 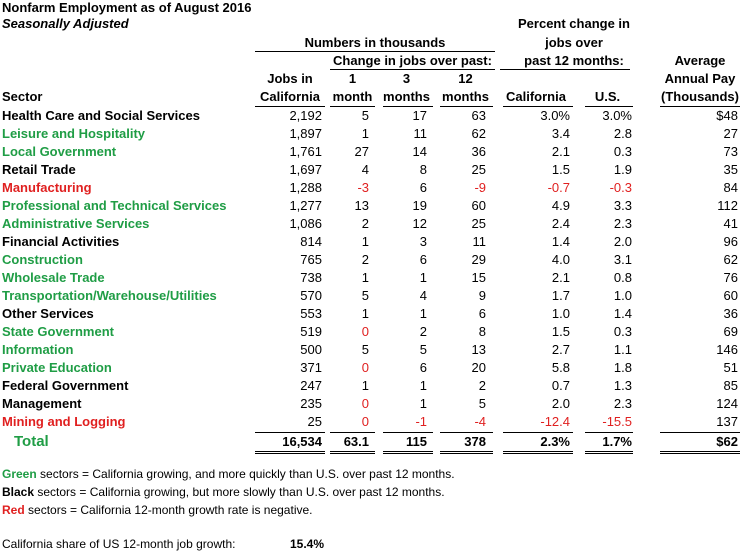 What do you see at coordinates (18, 492) in the screenshot?
I see `legend-term: Black` at bounding box center [18, 492].